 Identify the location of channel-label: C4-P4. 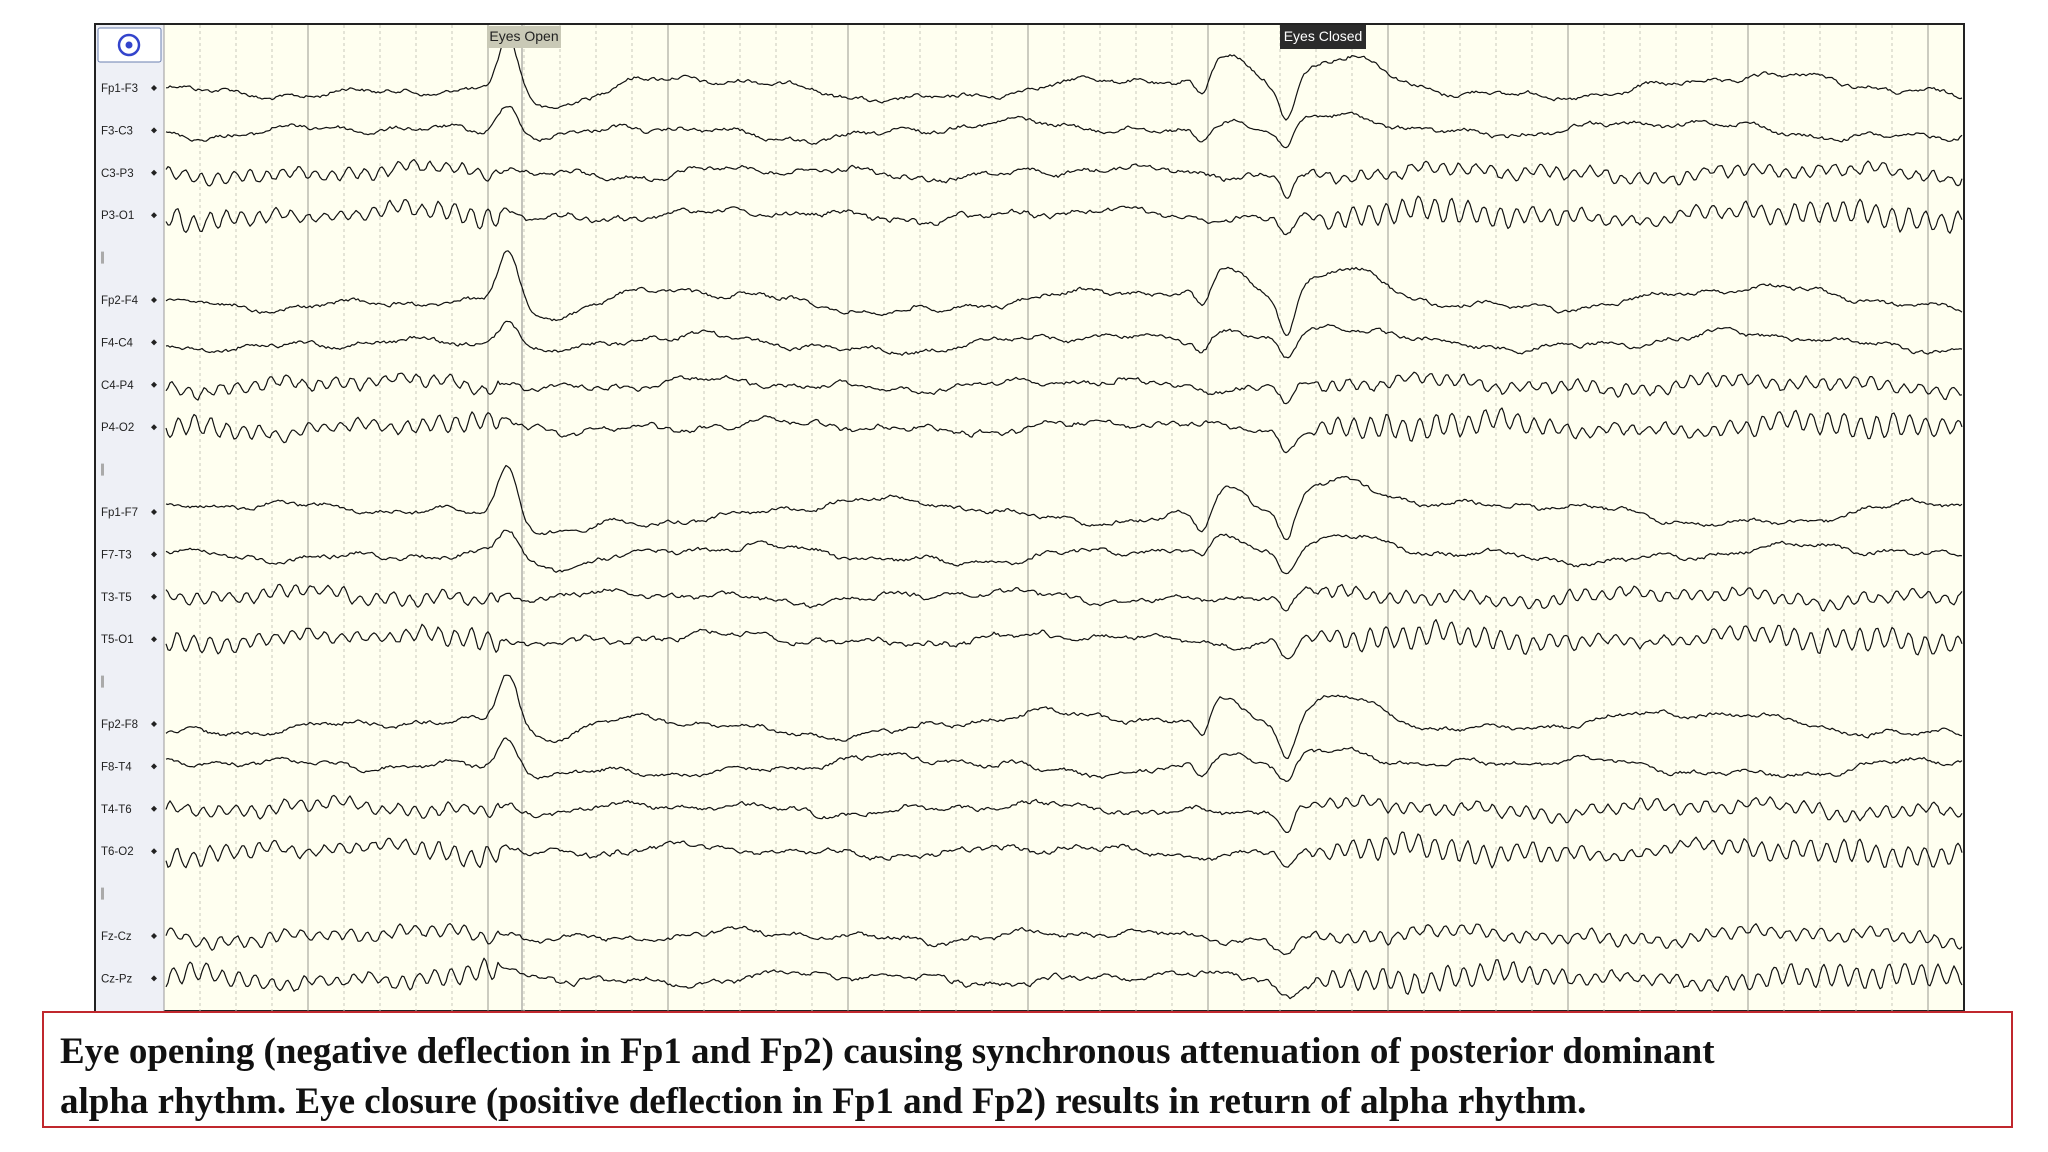
(117, 386).